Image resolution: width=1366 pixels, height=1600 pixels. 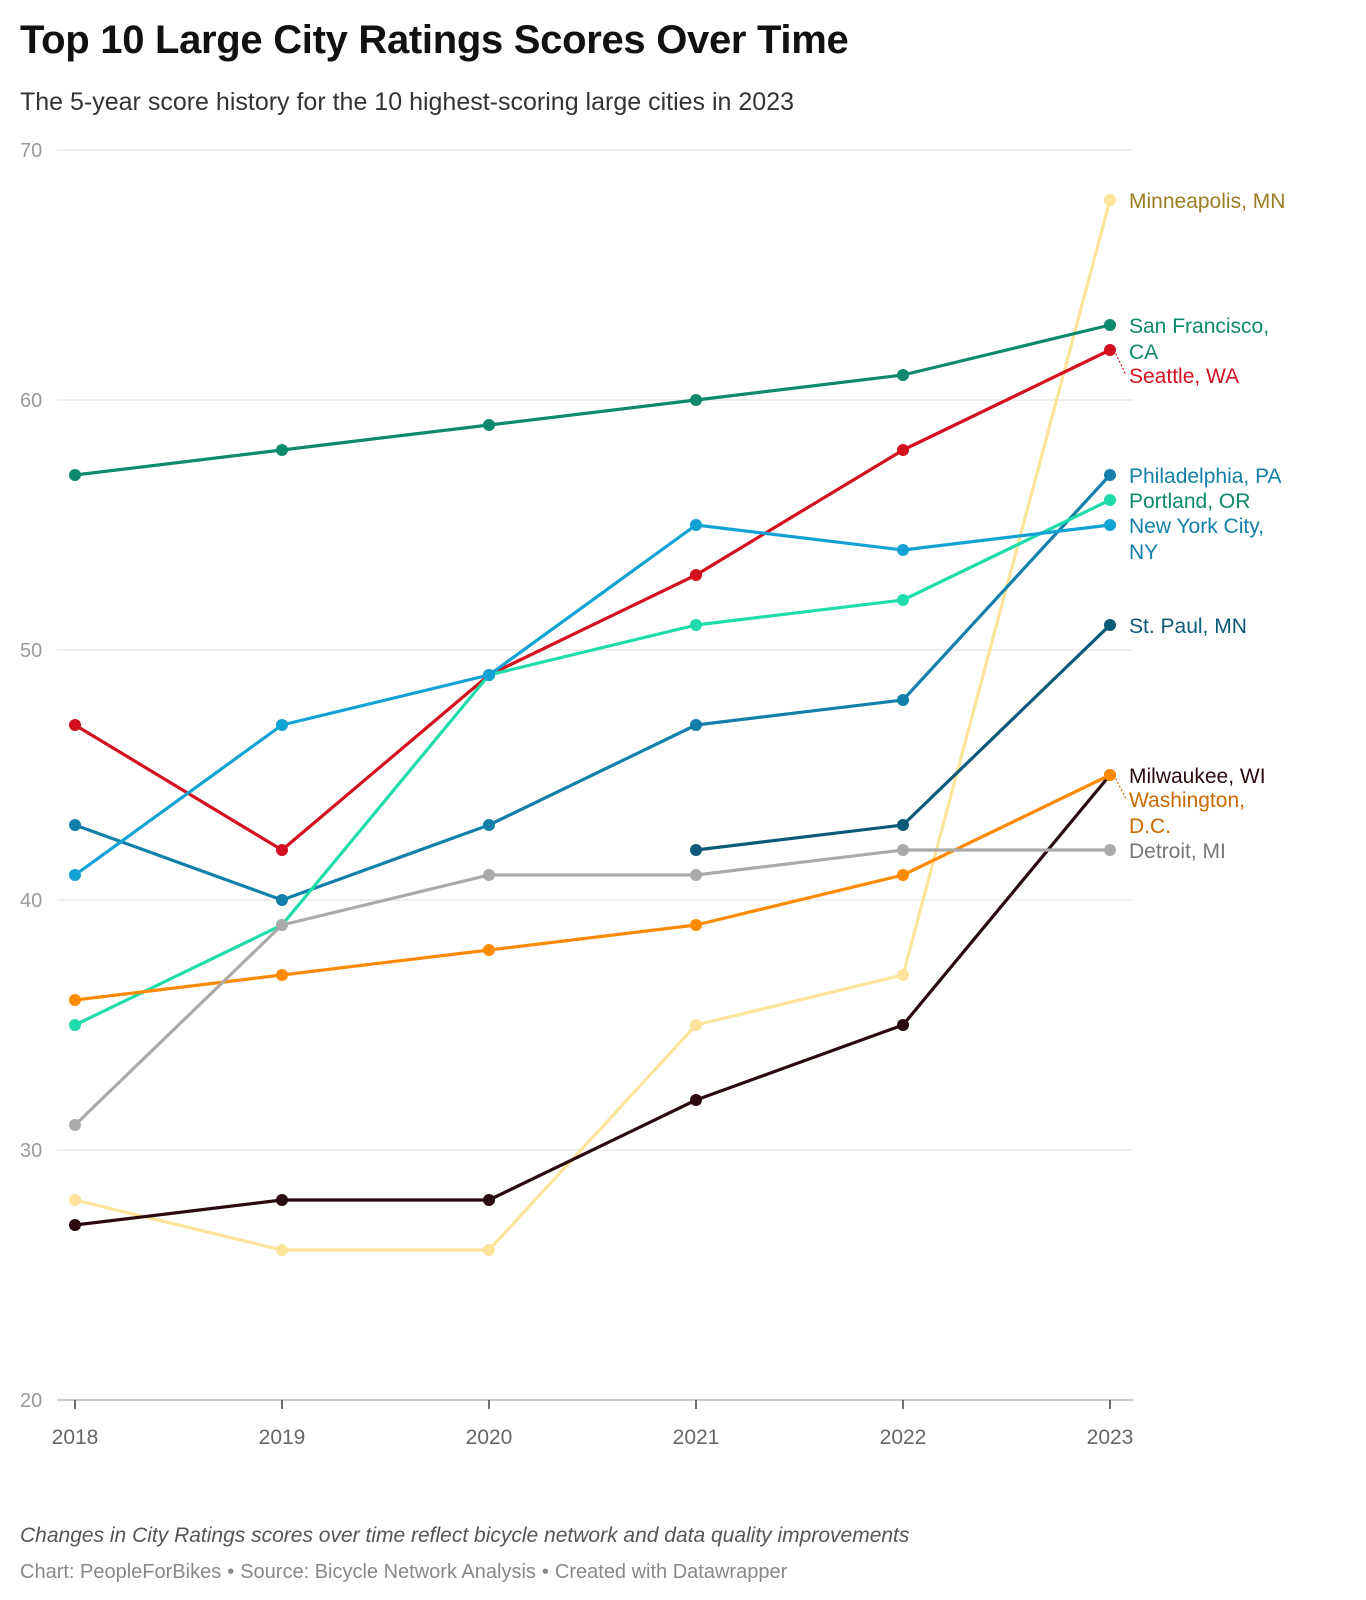 I want to click on series-label-text: D.C., so click(x=1150, y=826).